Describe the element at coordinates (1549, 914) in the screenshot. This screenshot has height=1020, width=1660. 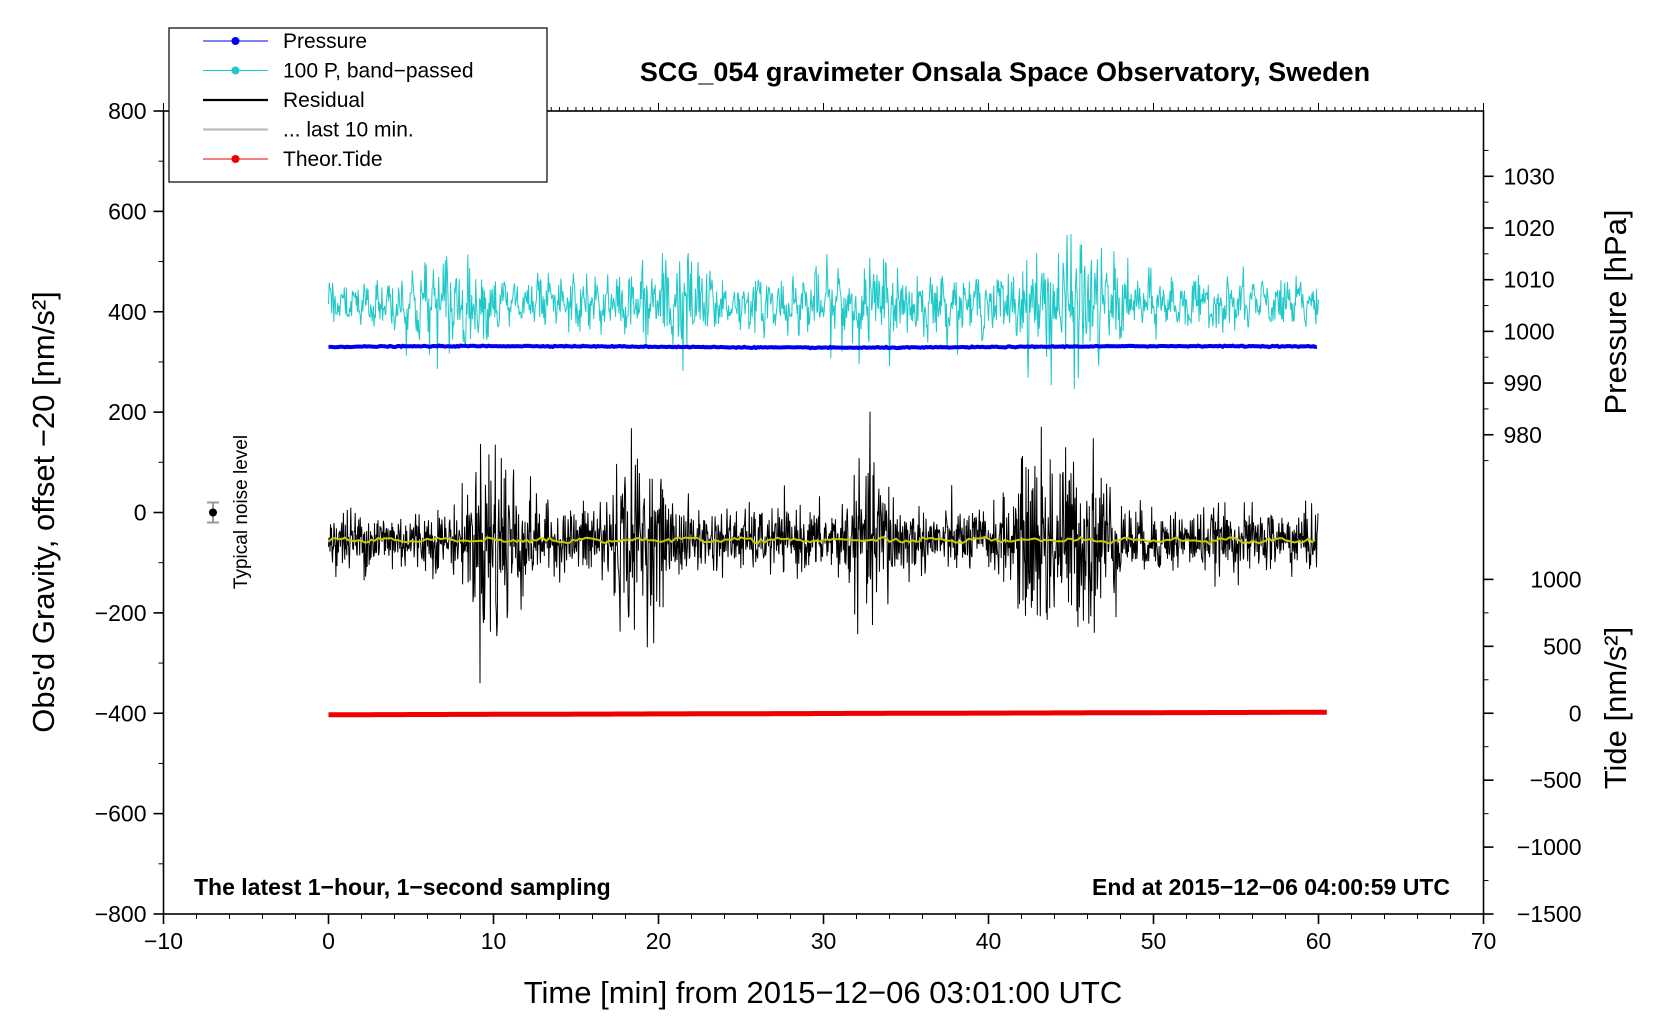
I see `y-tide-tick-label: −1500` at that location.